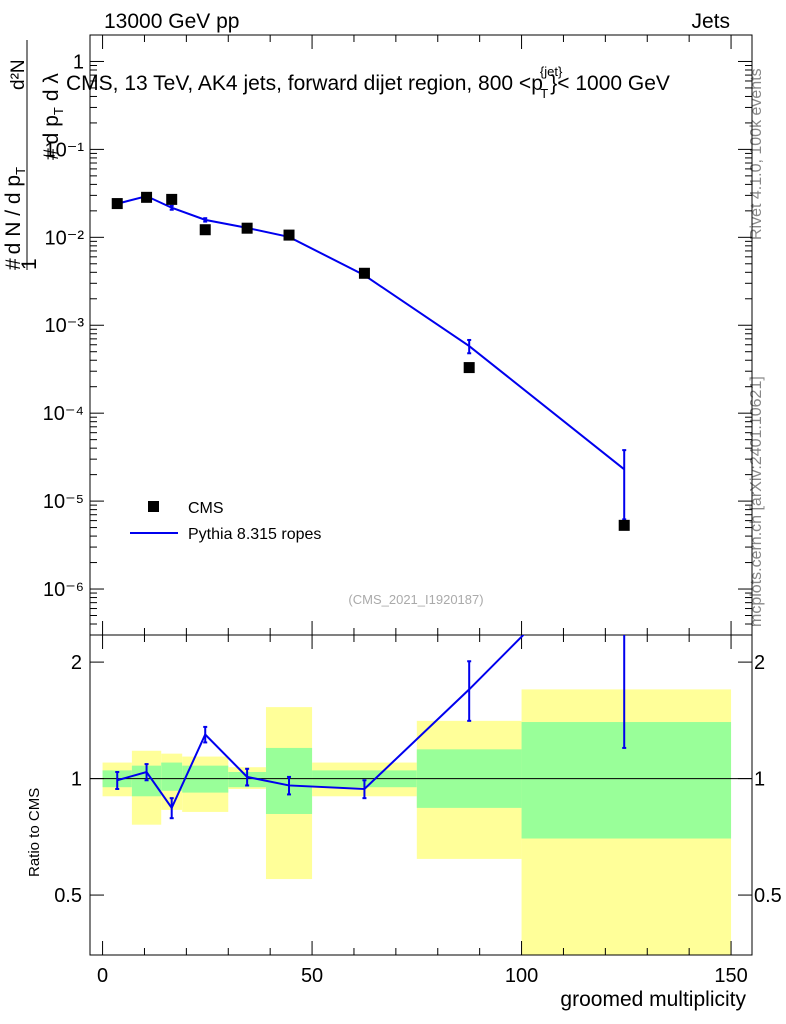 The width and height of the screenshot is (786, 1024). I want to click on ratio-marks, so click(371, 727).